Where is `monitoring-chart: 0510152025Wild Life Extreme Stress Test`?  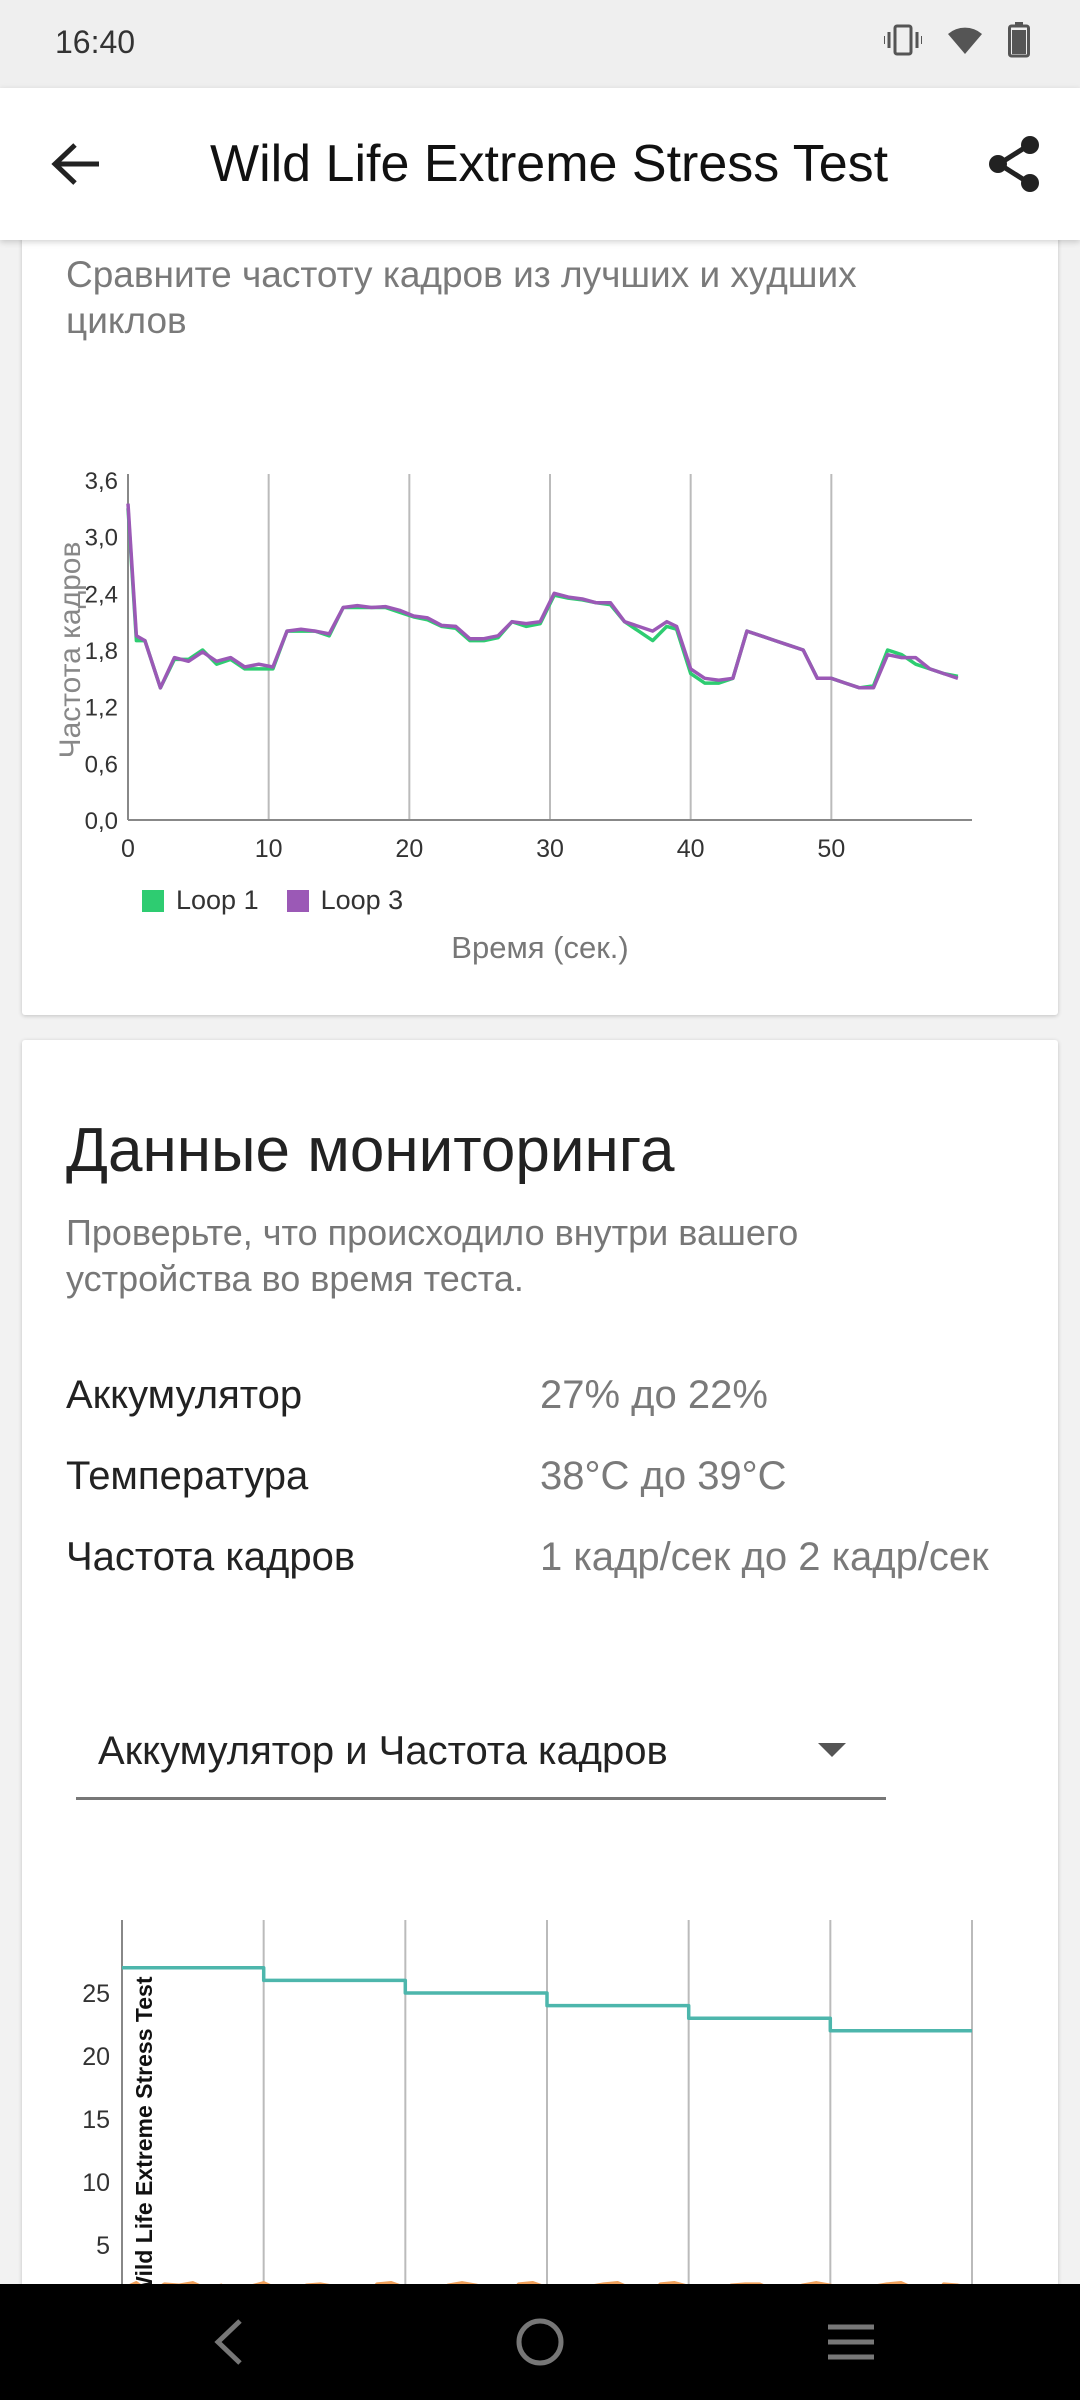
monitoring-chart: 0510152025Wild Life Extreme Stress Test is located at coordinates (527, 2121).